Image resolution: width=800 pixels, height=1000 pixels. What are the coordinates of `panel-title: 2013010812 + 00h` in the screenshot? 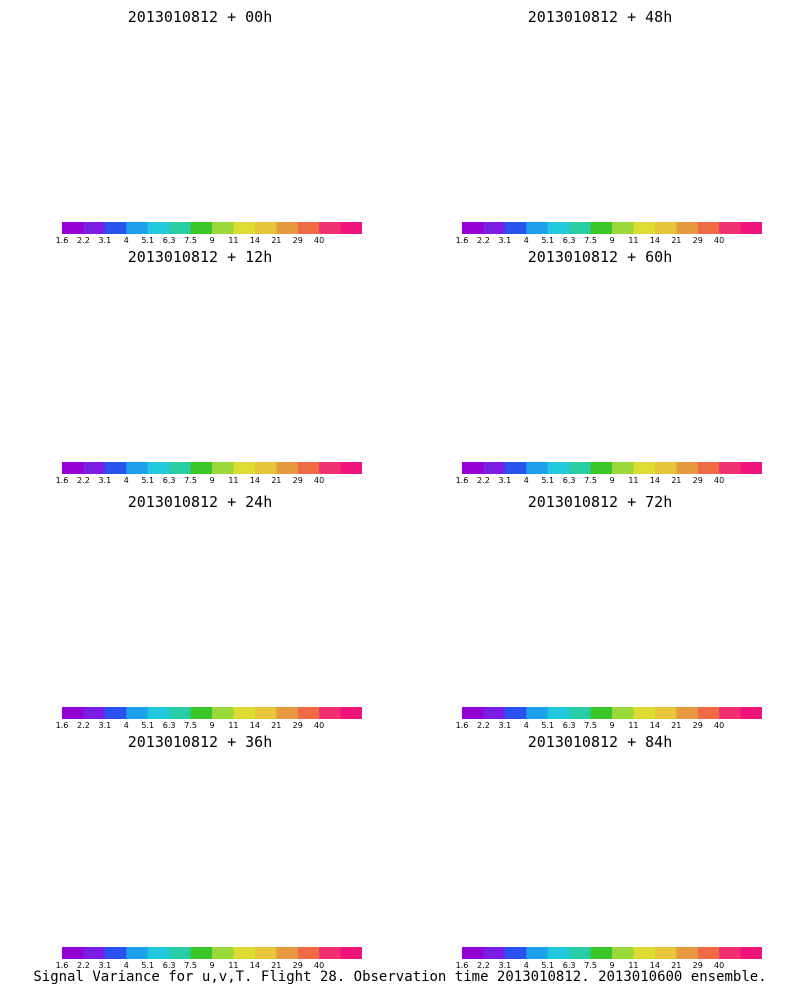 It's located at (200, 17).